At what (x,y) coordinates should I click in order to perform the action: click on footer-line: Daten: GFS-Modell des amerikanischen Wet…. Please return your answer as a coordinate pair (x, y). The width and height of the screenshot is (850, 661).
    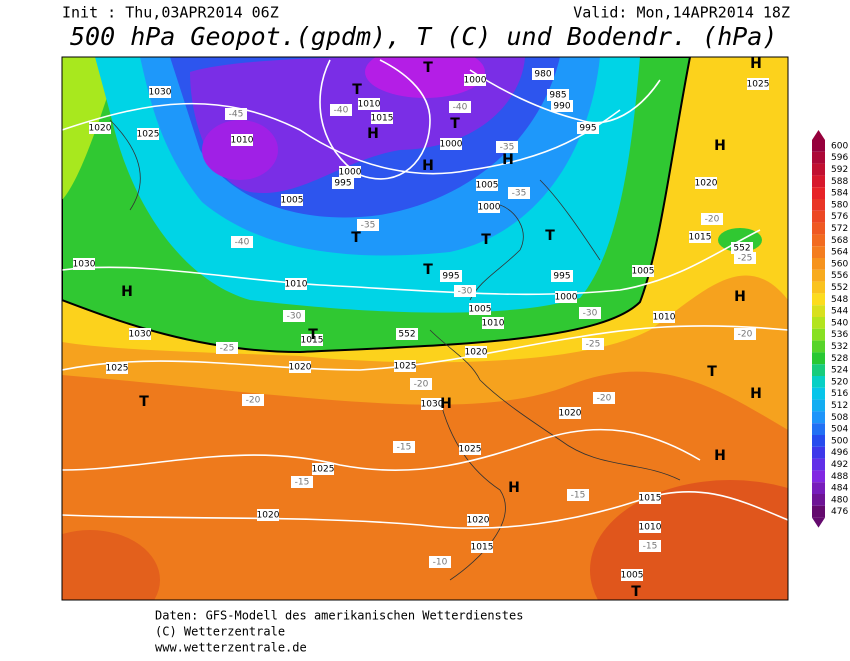
    Looking at the image, I should click on (339, 616).